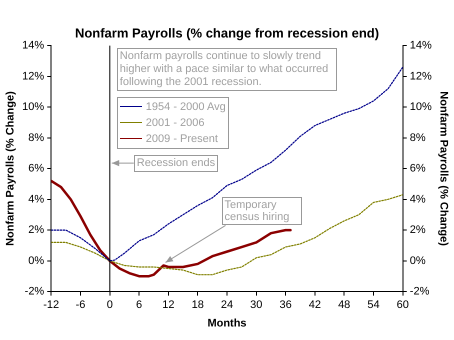  Describe the element at coordinates (262, 211) in the screenshot. I see `annotation: Temporary census hiring` at that location.